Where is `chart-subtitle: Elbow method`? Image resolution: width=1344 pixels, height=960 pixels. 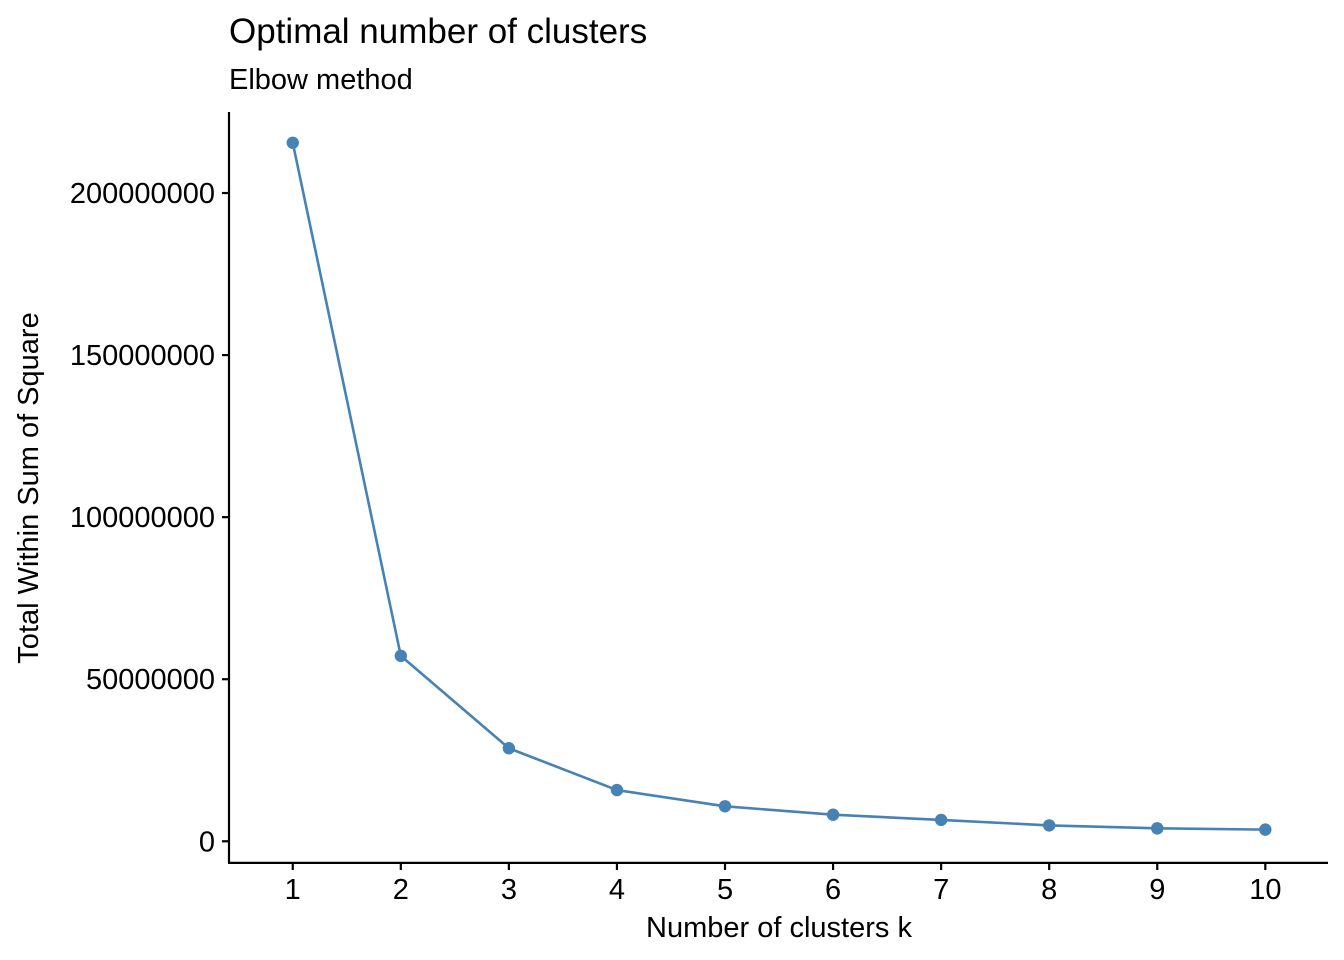
chart-subtitle: Elbow method is located at coordinates (321, 80).